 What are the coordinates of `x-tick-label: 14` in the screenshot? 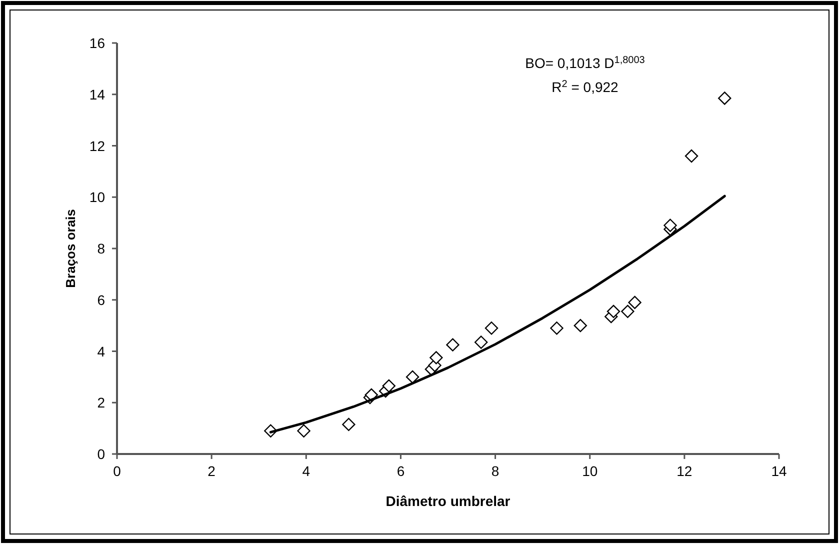 It's located at (779, 471).